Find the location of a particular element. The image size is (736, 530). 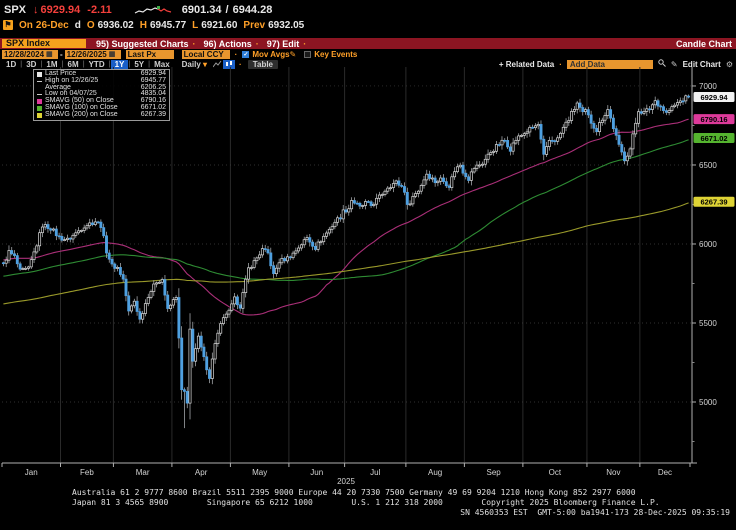

legend-label: Last Price is located at coordinates (61, 73).